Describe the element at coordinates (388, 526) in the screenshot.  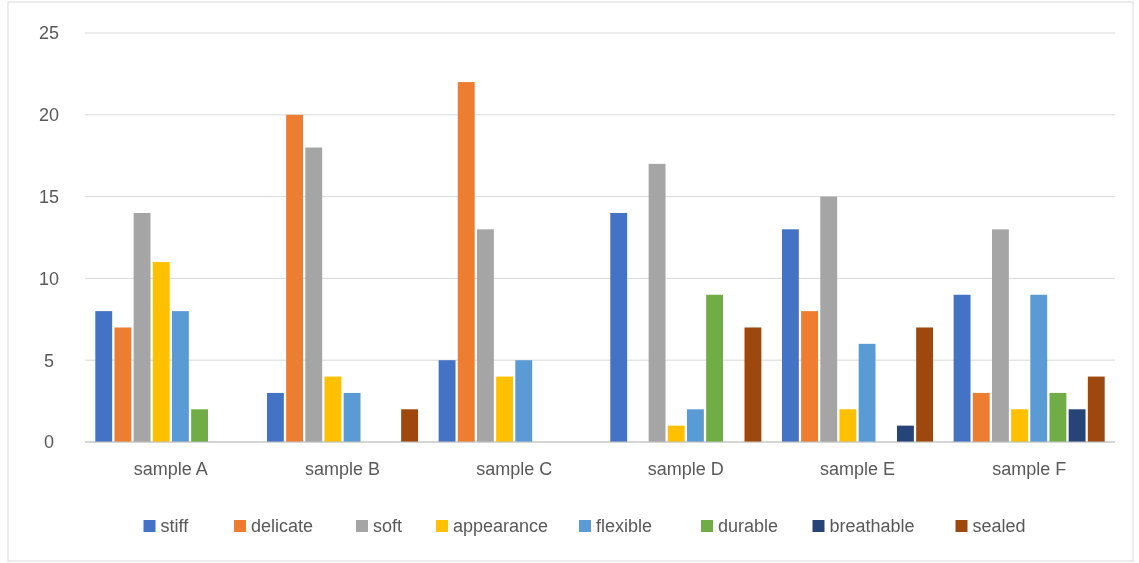
I see `legend-label: soft` at that location.